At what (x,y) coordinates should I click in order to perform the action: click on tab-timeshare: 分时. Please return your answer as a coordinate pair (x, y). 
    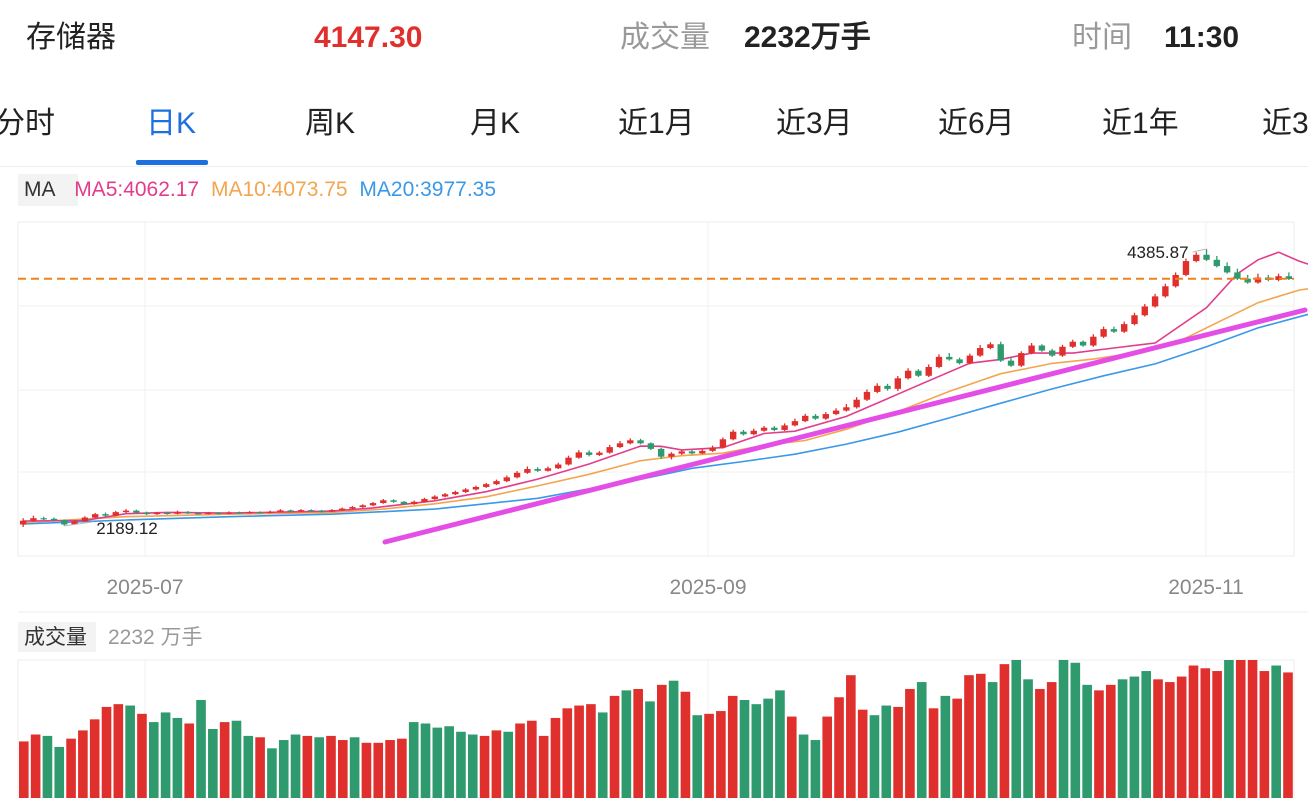
    Looking at the image, I should click on (27, 123).